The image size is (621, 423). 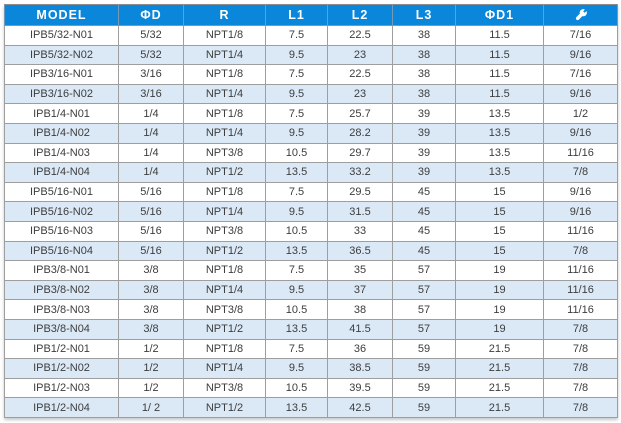 What do you see at coordinates (499, 192) in the screenshot?
I see `cell-phi-d1: 15` at bounding box center [499, 192].